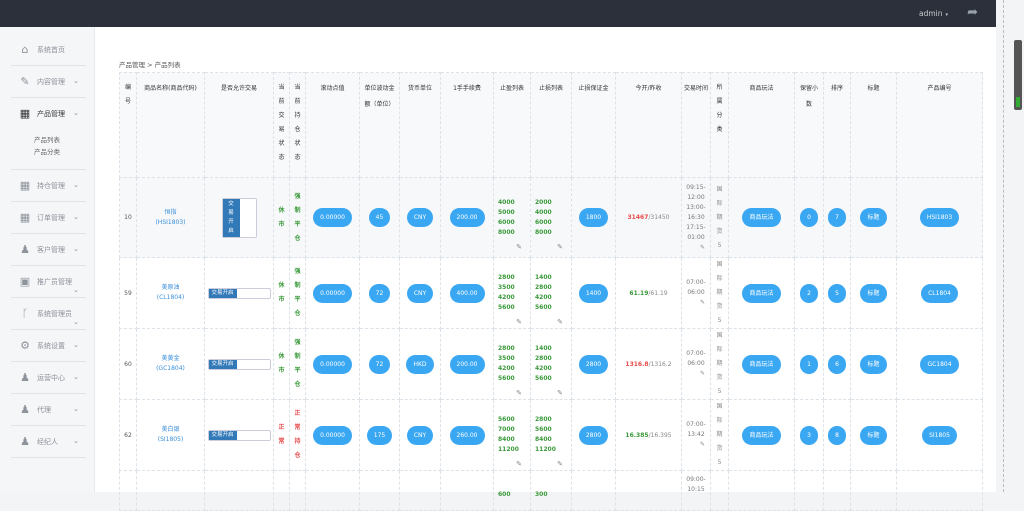 The height and width of the screenshot is (511, 1024). Describe the element at coordinates (48, 346) in the screenshot. I see `sidebar-item-8: ⚙ 系统设置 ⌄` at that location.